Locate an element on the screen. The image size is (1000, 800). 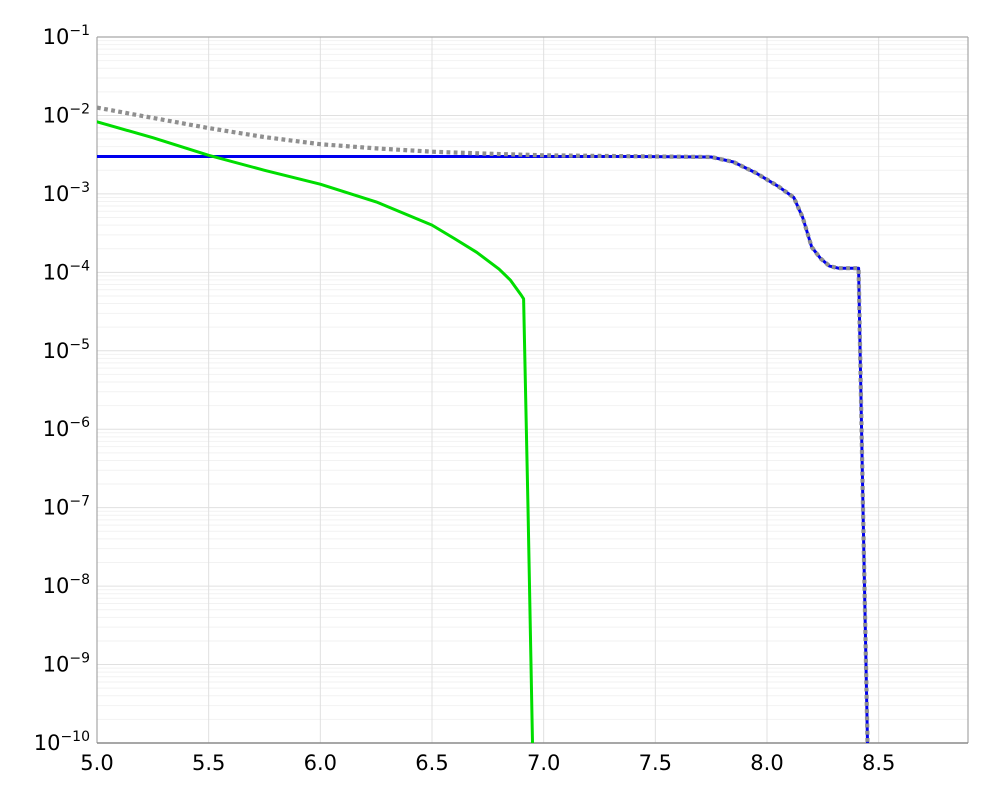
svg-text: 10⁻⁸ is located at coordinates (66, 585).